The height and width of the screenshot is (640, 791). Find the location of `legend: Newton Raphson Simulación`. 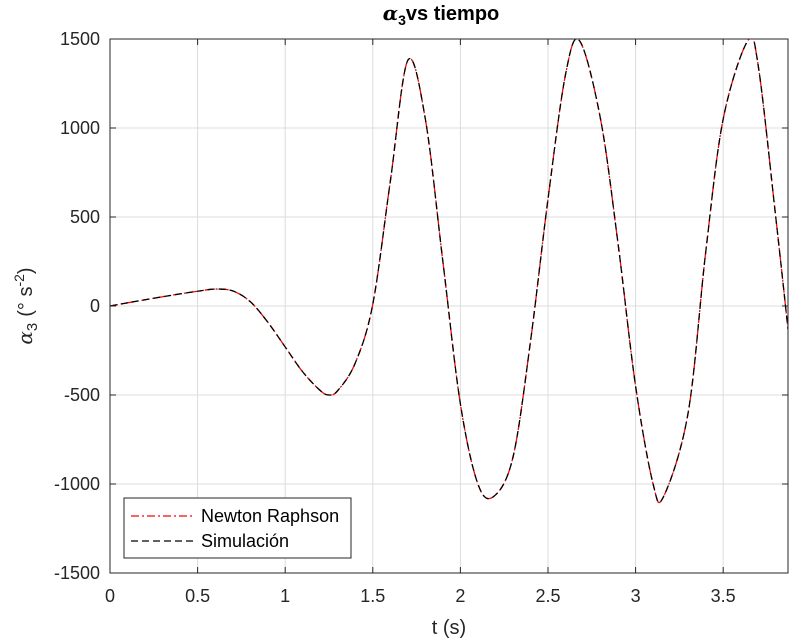

legend: Newton Raphson Simulación is located at coordinates (237, 528).